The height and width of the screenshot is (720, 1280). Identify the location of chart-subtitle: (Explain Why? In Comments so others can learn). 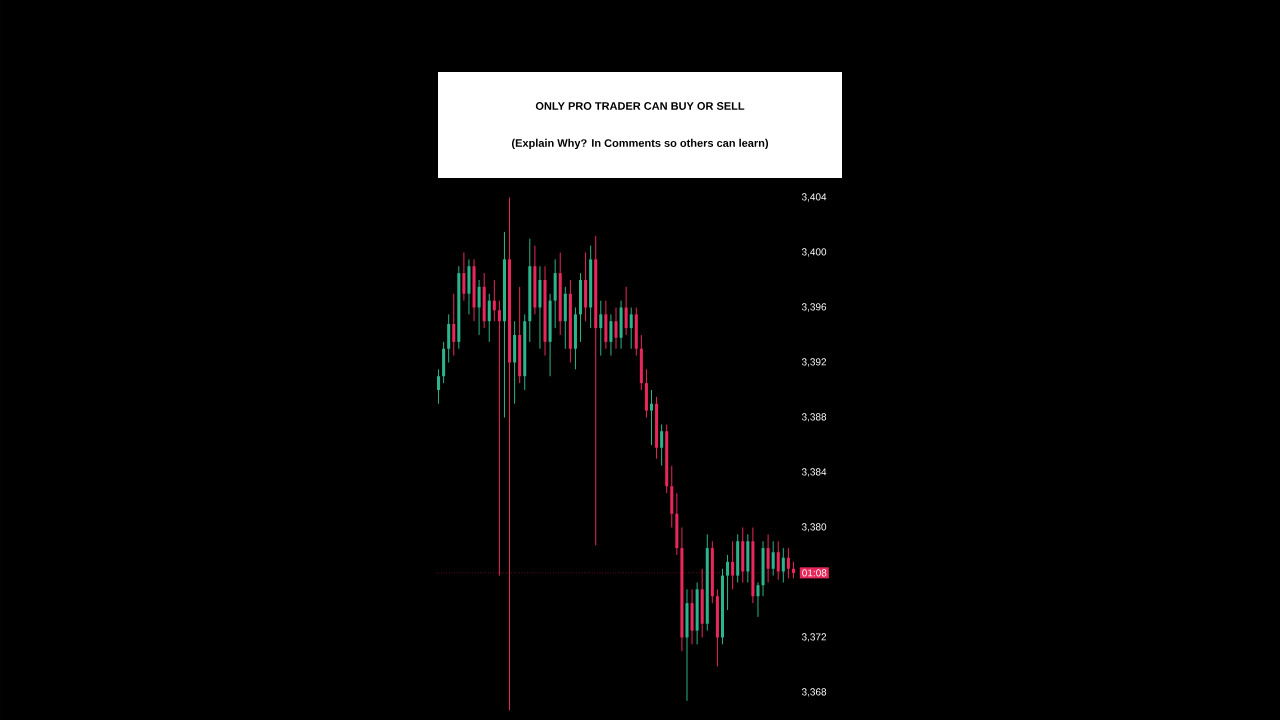
(640, 144).